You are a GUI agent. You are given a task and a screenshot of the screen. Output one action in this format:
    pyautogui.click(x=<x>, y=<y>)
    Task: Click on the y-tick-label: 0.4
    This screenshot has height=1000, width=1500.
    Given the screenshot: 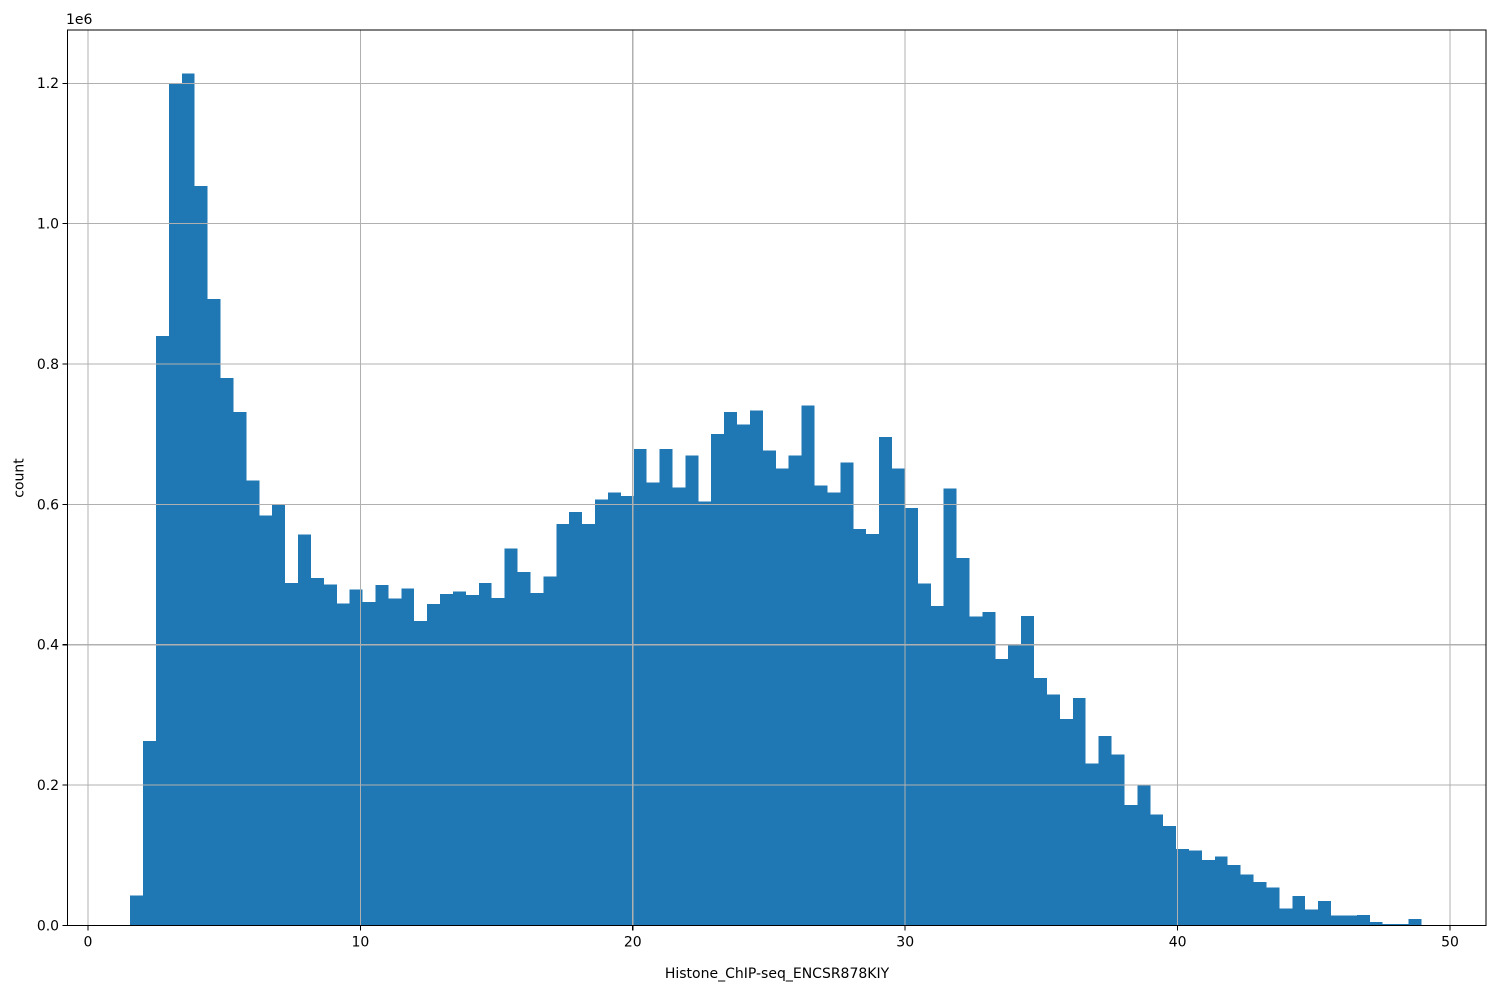 What is the action you would take?
    pyautogui.click(x=48, y=646)
    